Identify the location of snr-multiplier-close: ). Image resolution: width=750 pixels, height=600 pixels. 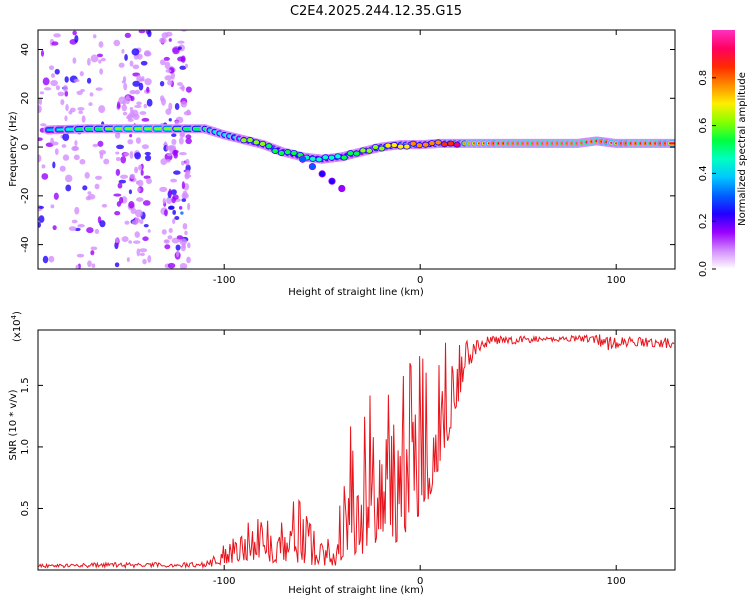
(17, 313).